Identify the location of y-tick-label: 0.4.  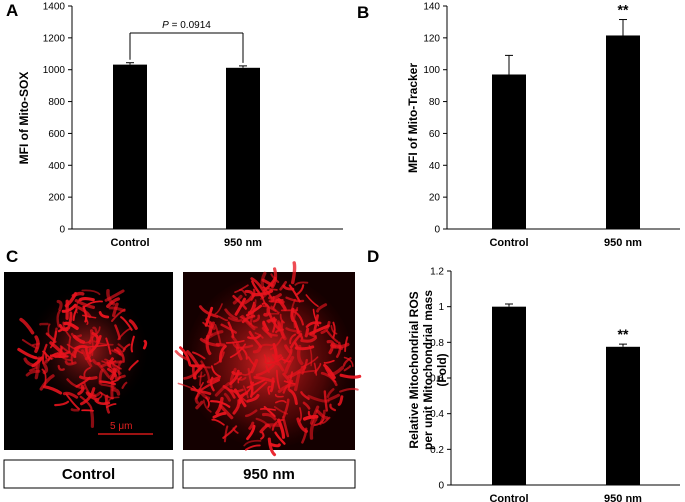
(437, 414).